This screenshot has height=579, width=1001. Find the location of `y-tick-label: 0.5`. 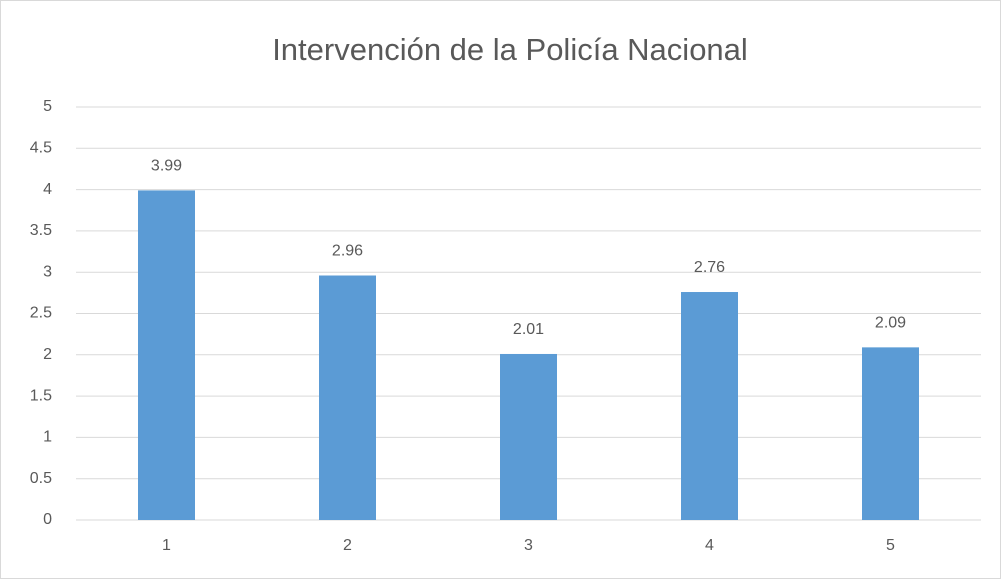

y-tick-label: 0.5 is located at coordinates (41, 478).